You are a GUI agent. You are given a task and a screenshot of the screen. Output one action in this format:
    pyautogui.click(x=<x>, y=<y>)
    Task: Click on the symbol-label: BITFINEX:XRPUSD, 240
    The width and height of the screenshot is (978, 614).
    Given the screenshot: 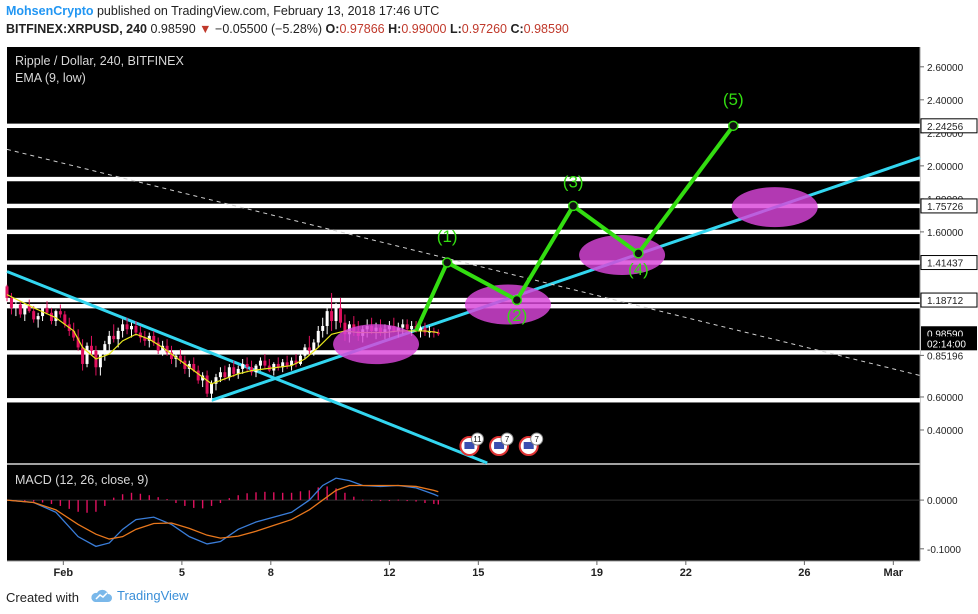 What is the action you would take?
    pyautogui.click(x=77, y=29)
    